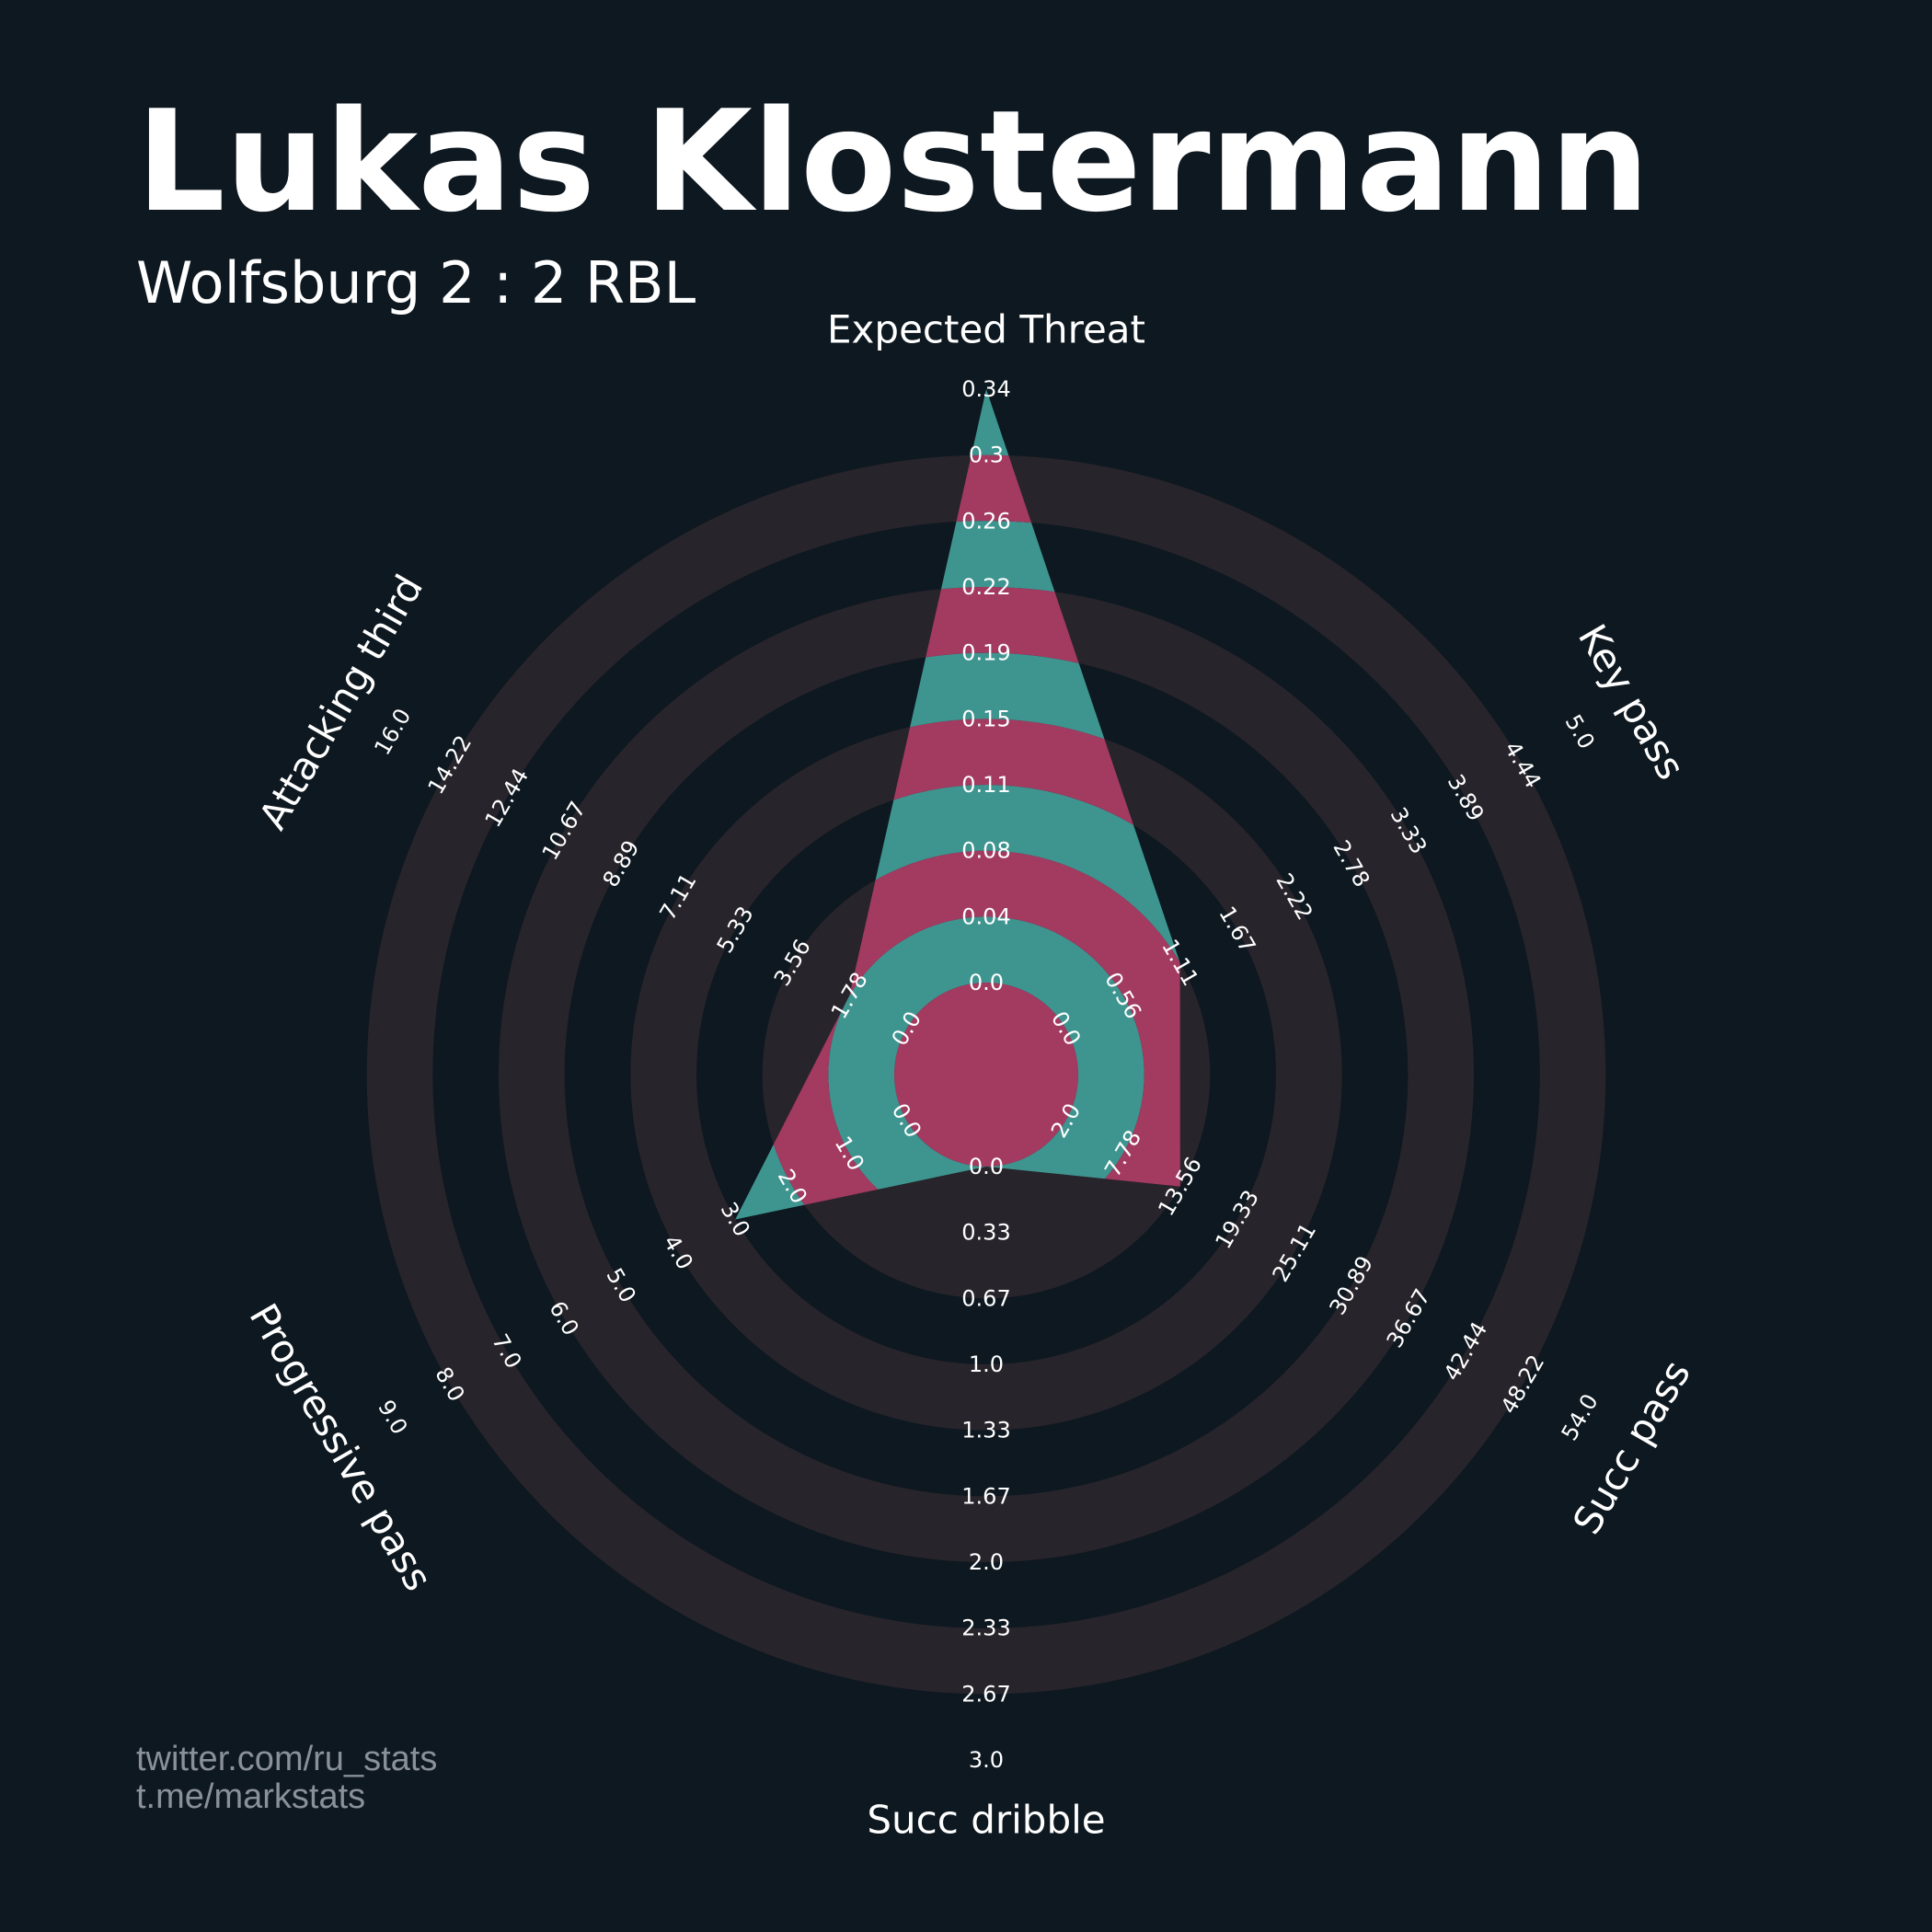 The image size is (1932, 1932). What do you see at coordinates (392, 731) in the screenshot?
I see `tick-label: 16.0` at bounding box center [392, 731].